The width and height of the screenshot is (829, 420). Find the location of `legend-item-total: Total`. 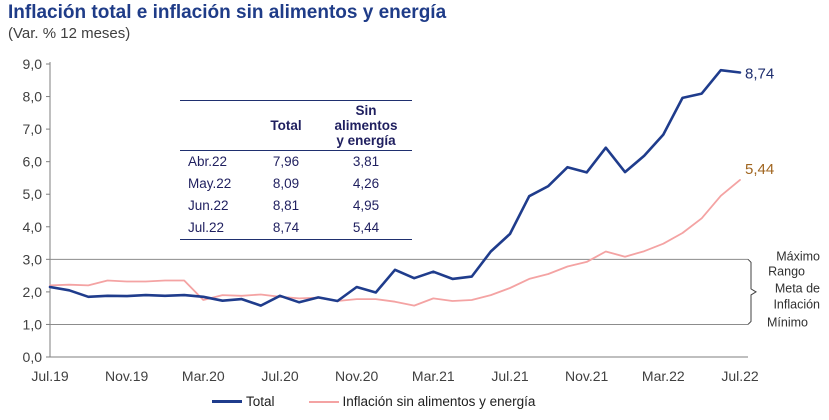

legend-item-total: Total is located at coordinates (243, 401).